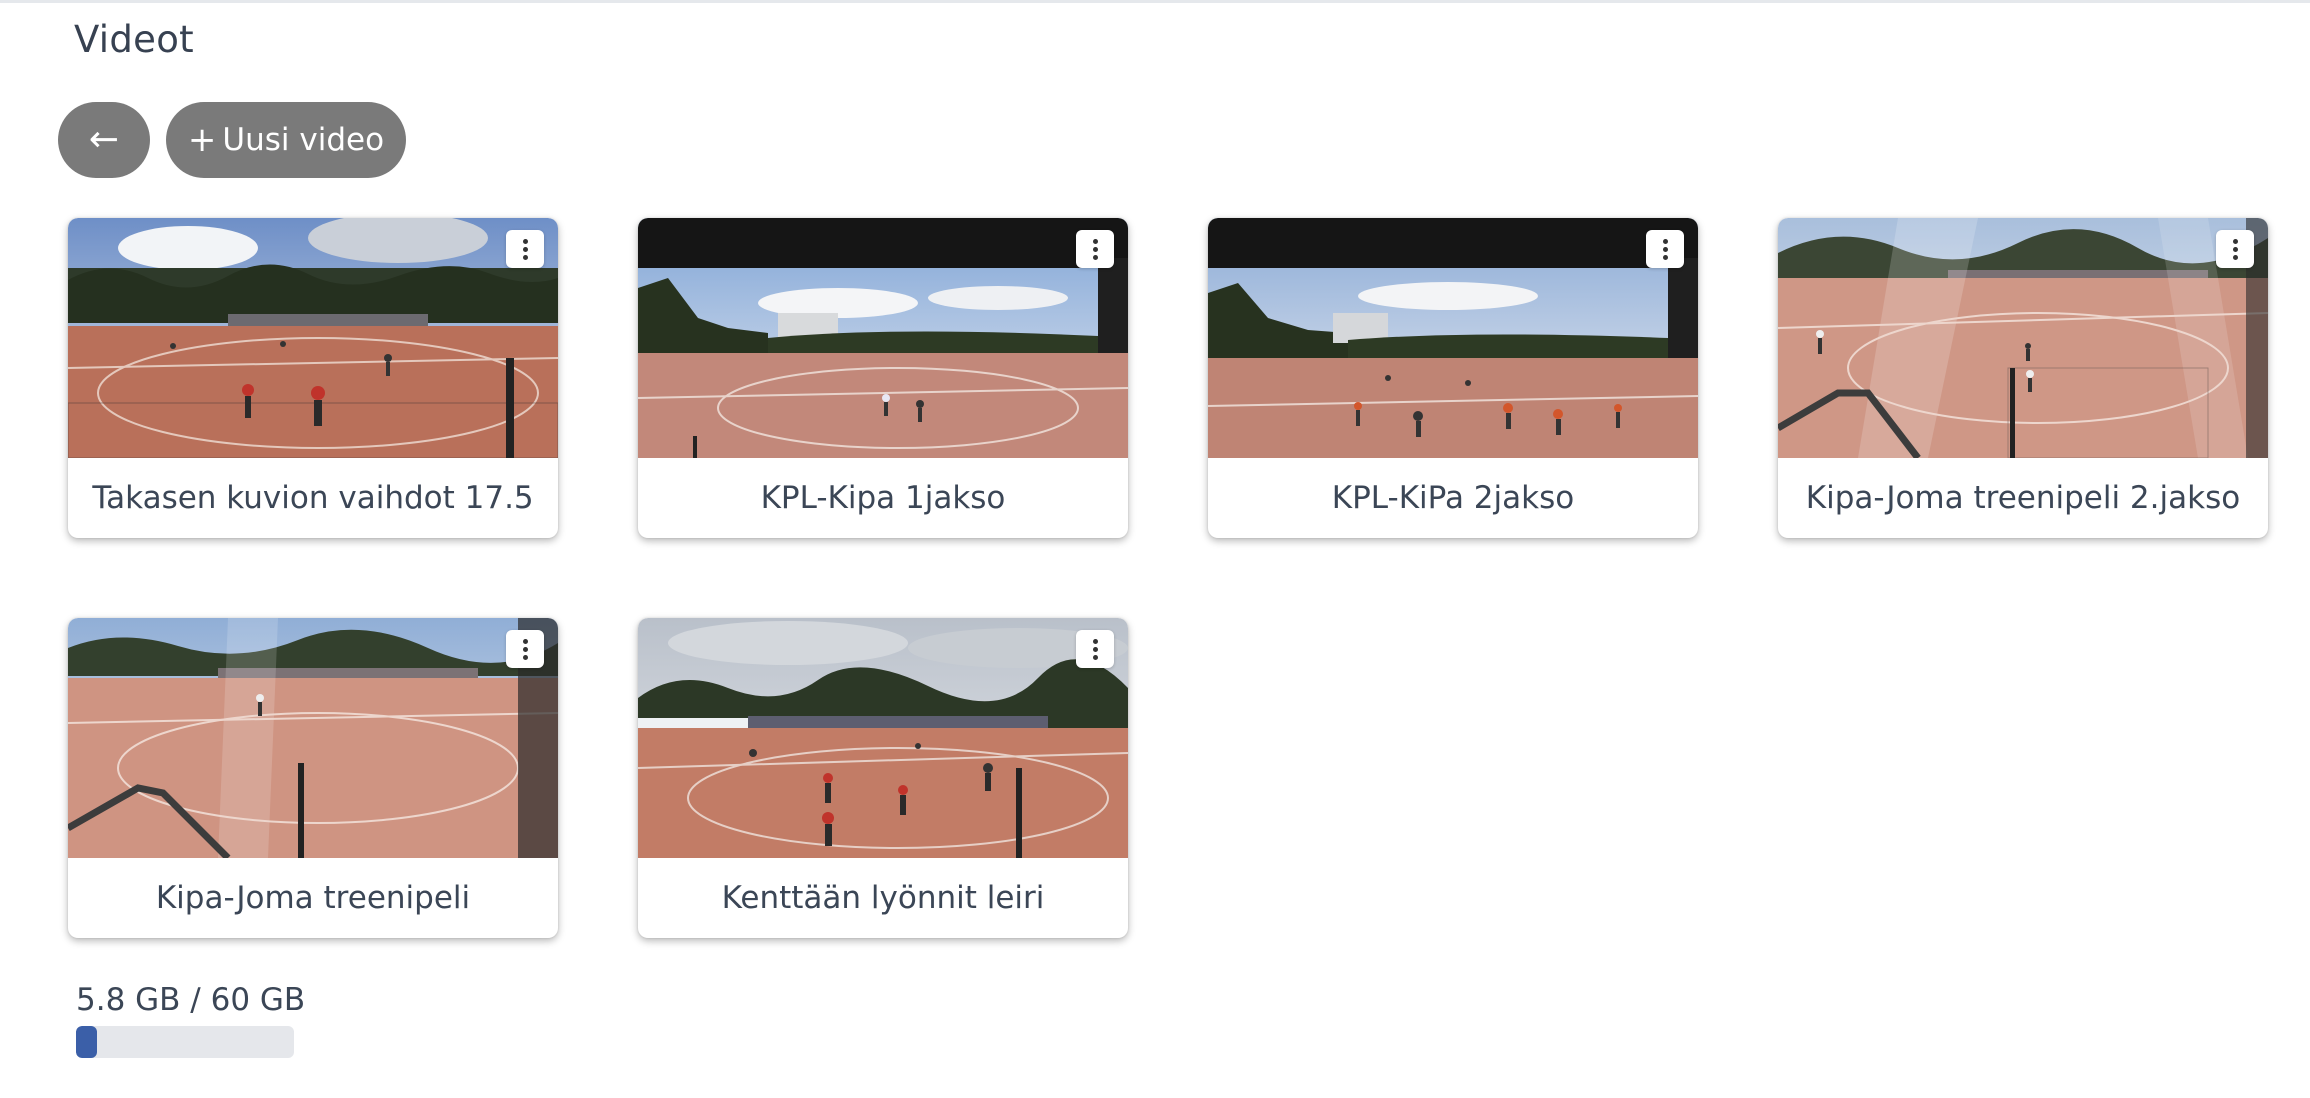 This screenshot has height=1098, width=2310. I want to click on storage-progress-fill, so click(87, 1042).